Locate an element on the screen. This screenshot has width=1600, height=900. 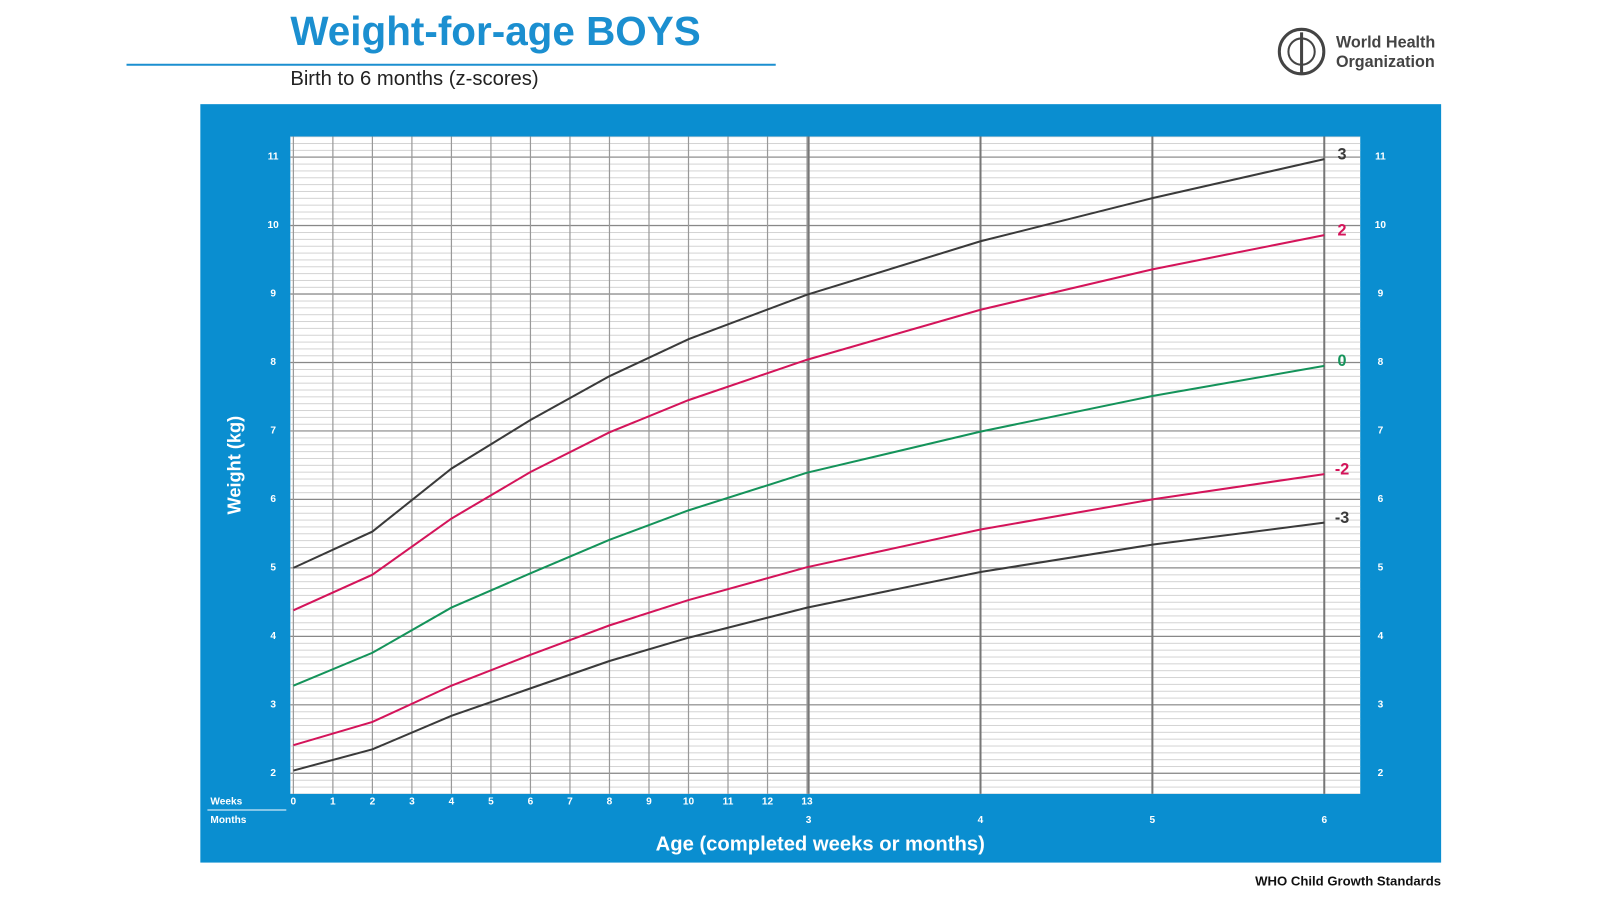
curve-label: 0 is located at coordinates (1342, 361).